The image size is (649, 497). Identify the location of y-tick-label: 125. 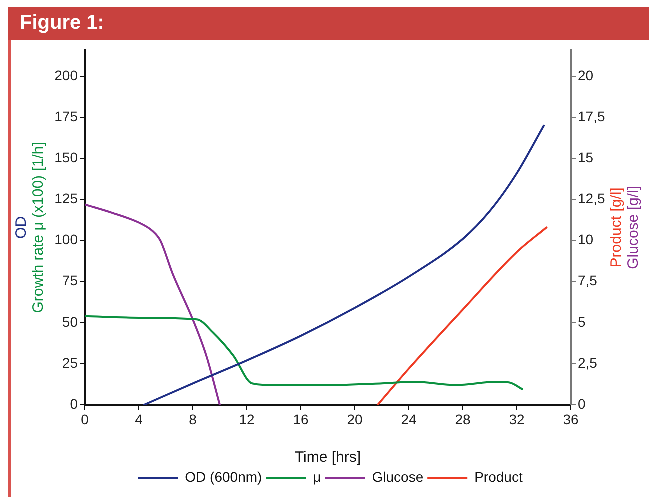
(66, 198).